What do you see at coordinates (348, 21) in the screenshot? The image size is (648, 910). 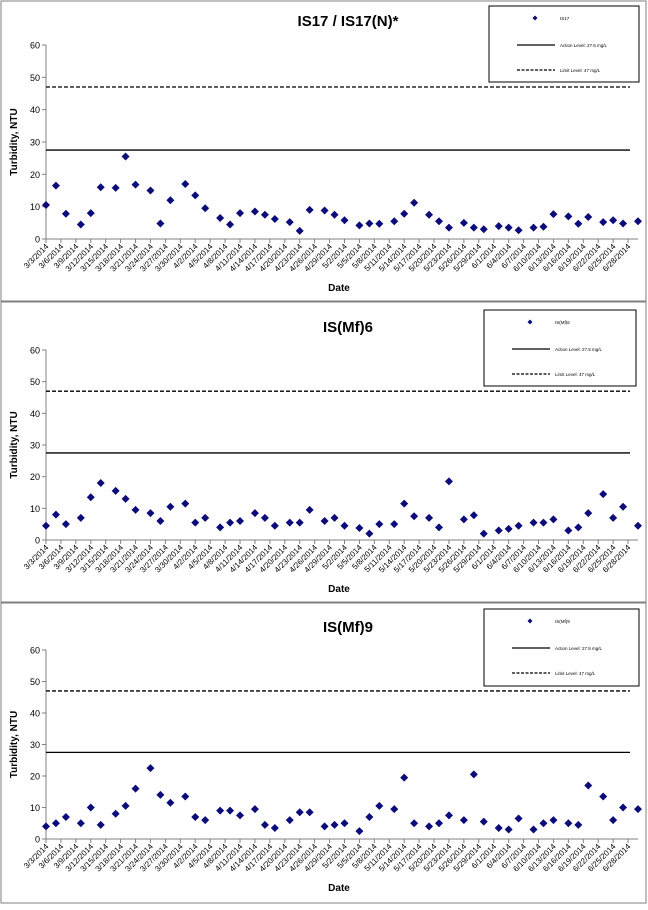 I see `chart-title: IS17 / IS17(N)*` at bounding box center [348, 21].